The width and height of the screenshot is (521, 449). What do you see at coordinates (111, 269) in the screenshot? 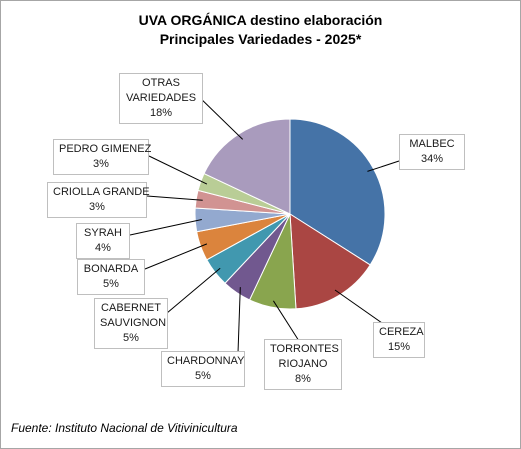
I see `slice-label-text: BONARDA` at bounding box center [111, 269].